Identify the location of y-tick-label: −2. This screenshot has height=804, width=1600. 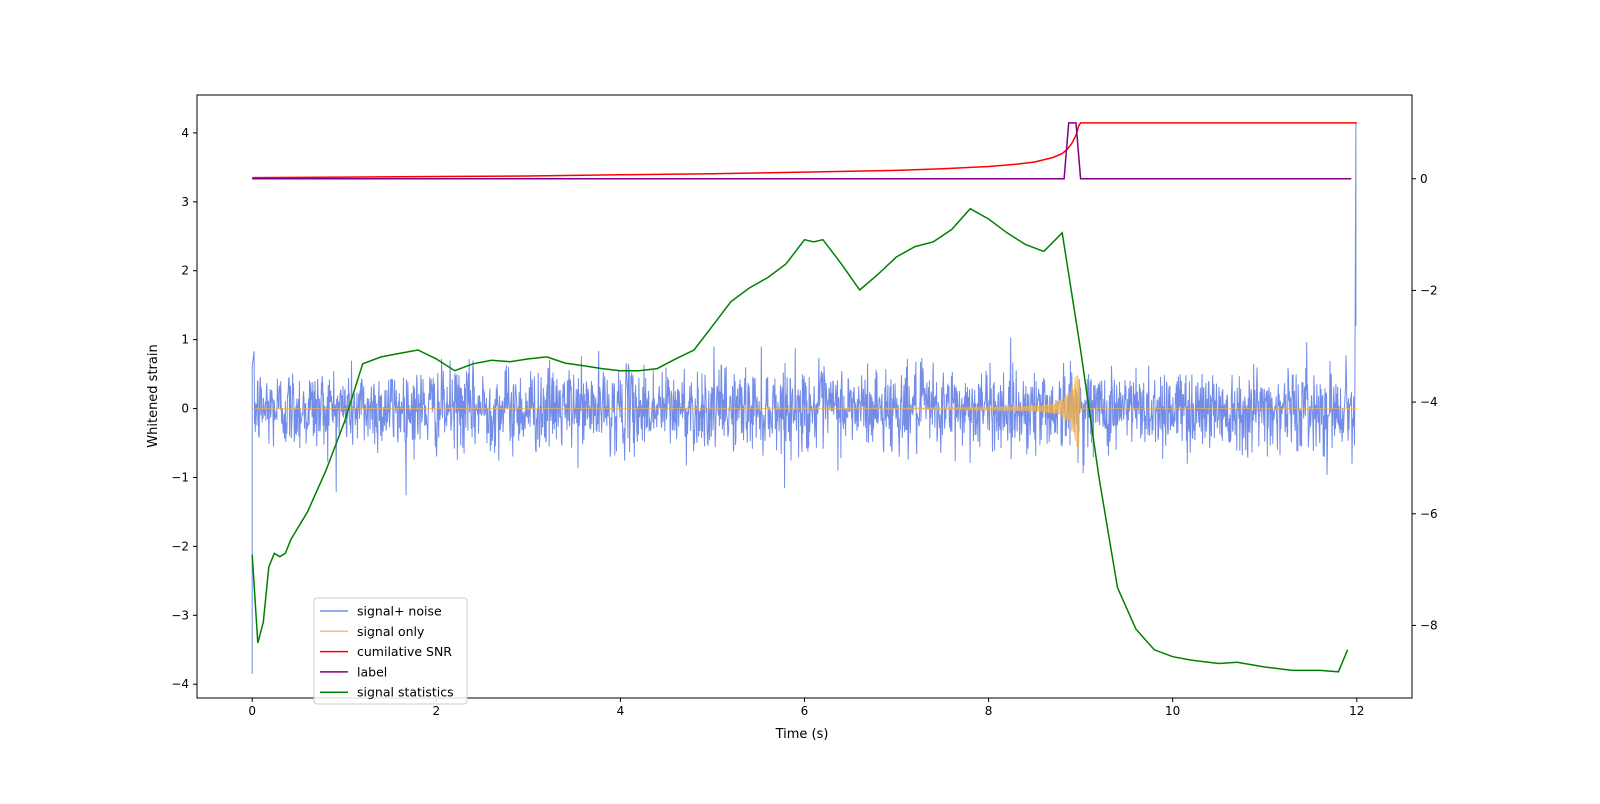
(180, 546).